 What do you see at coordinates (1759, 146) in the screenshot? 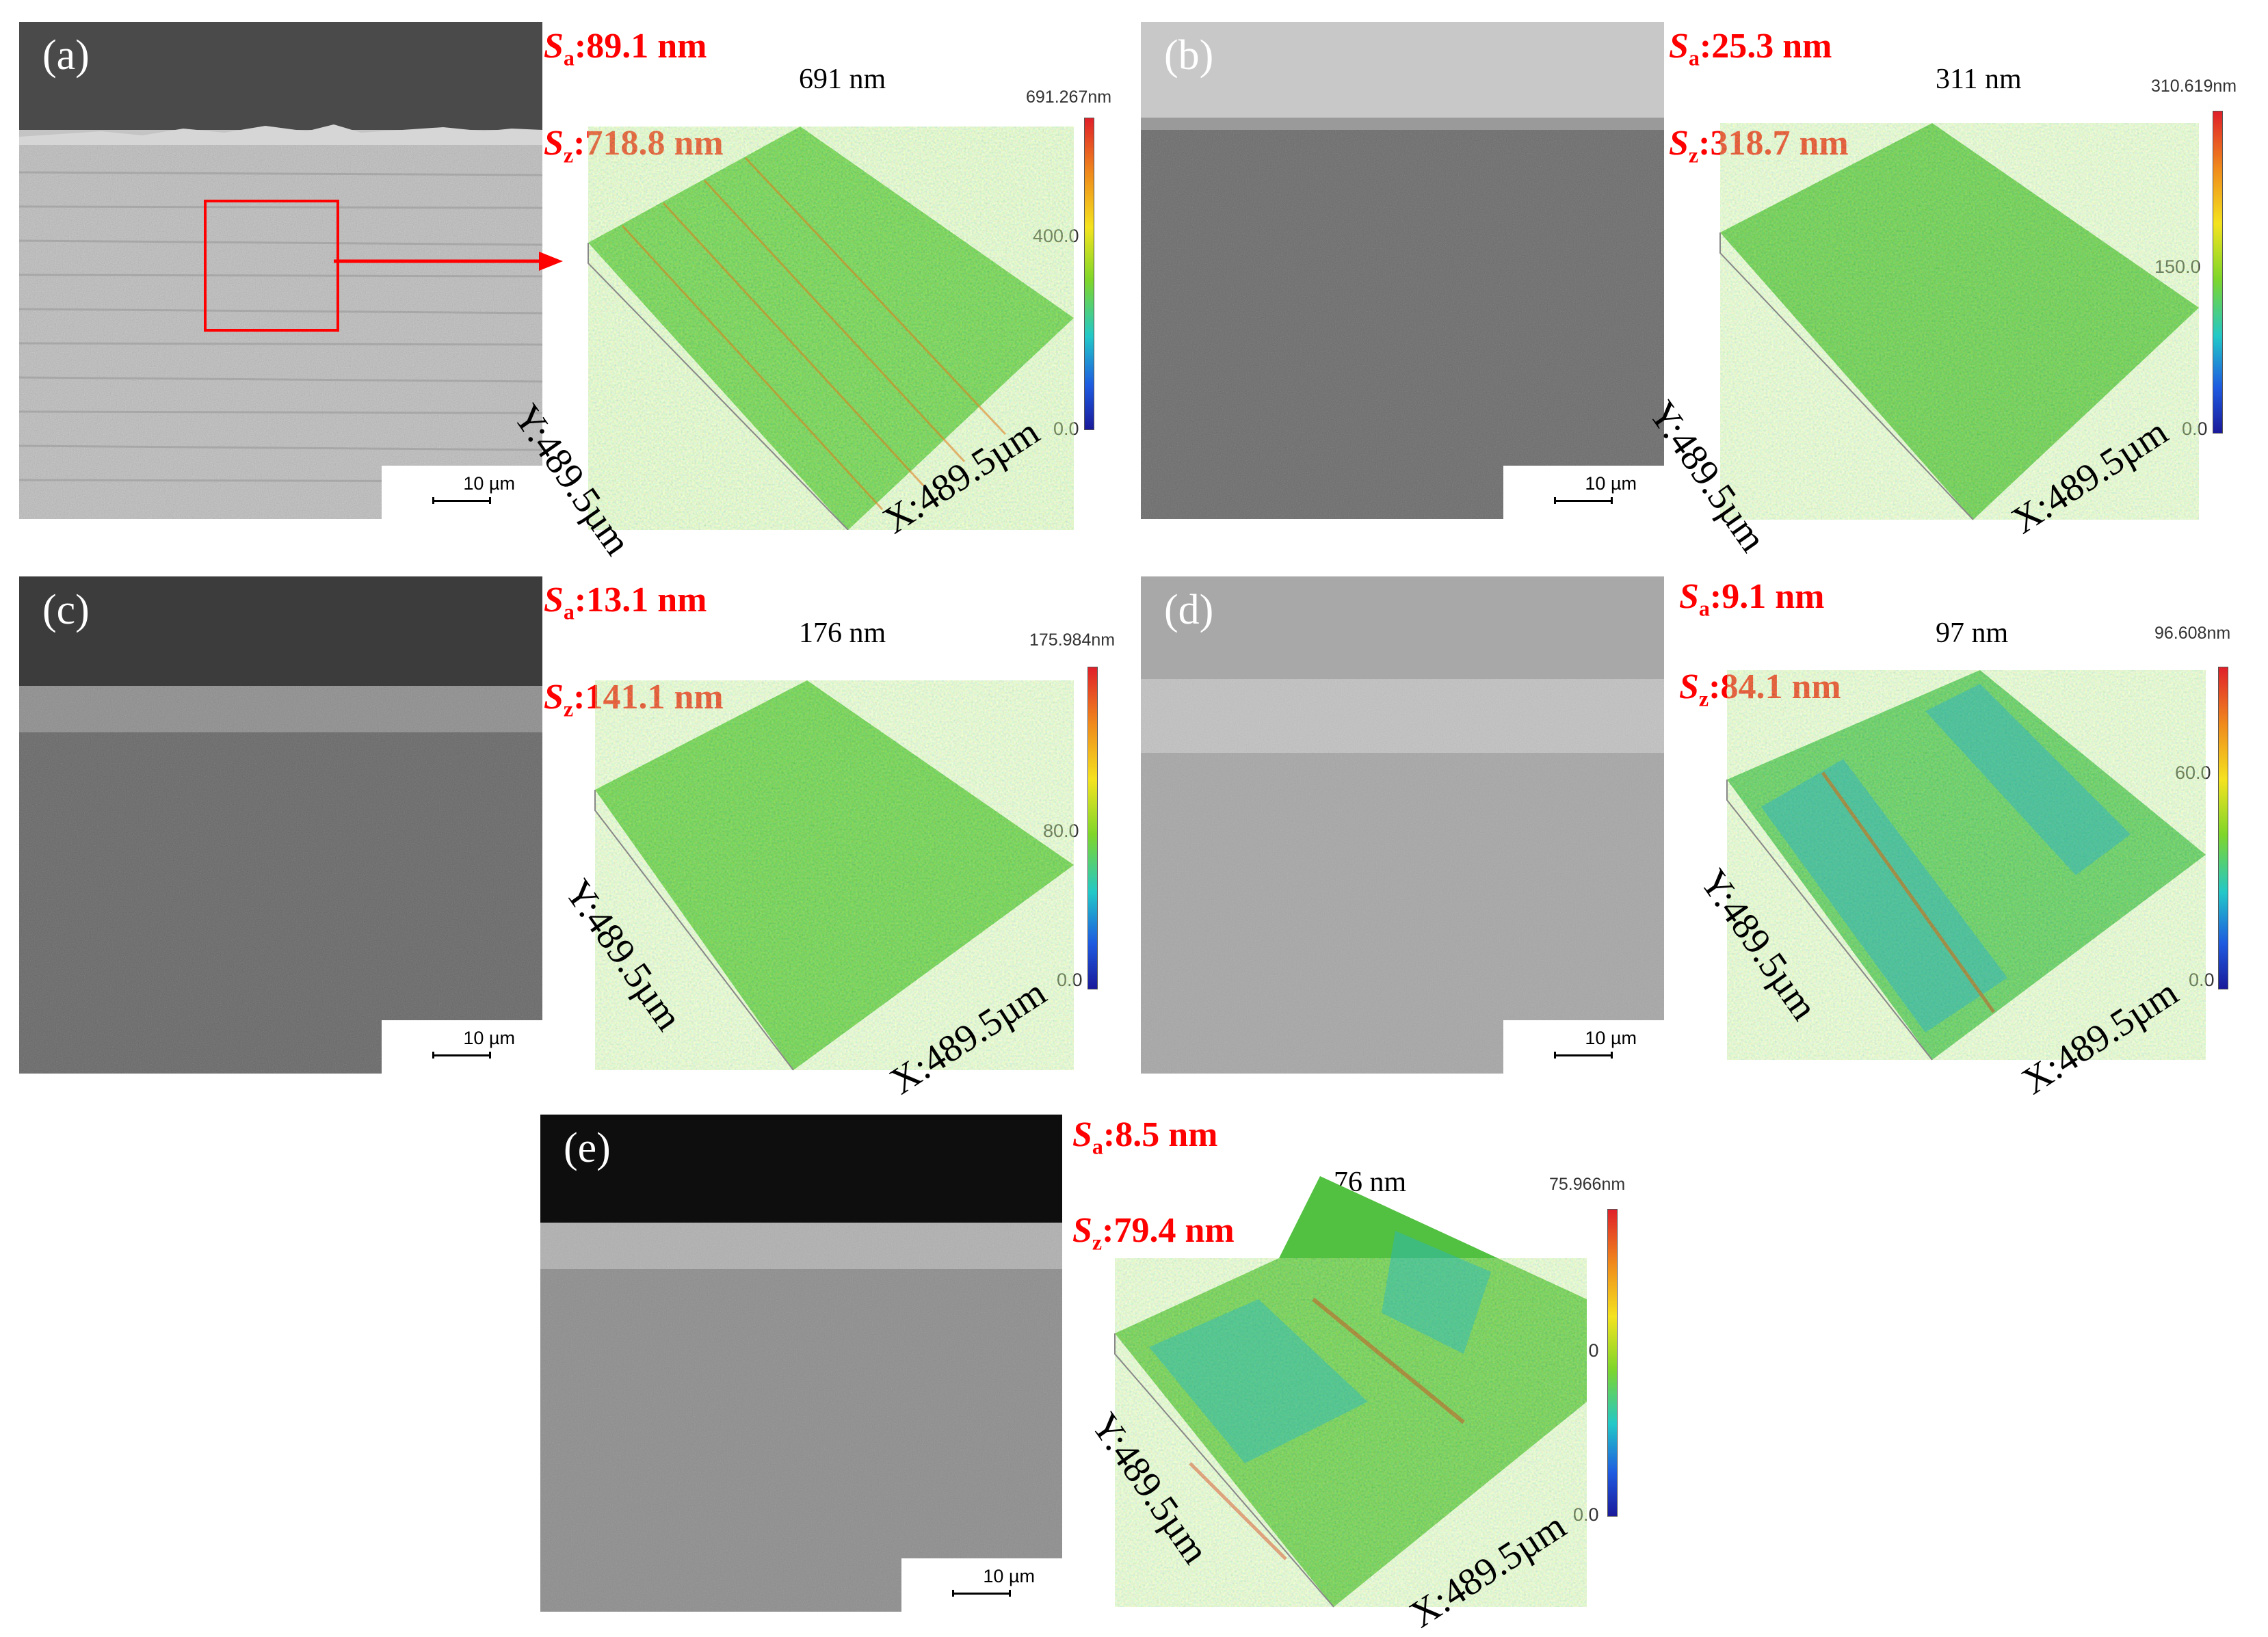
I see `sz-value: Sz:318.7 nm` at bounding box center [1759, 146].